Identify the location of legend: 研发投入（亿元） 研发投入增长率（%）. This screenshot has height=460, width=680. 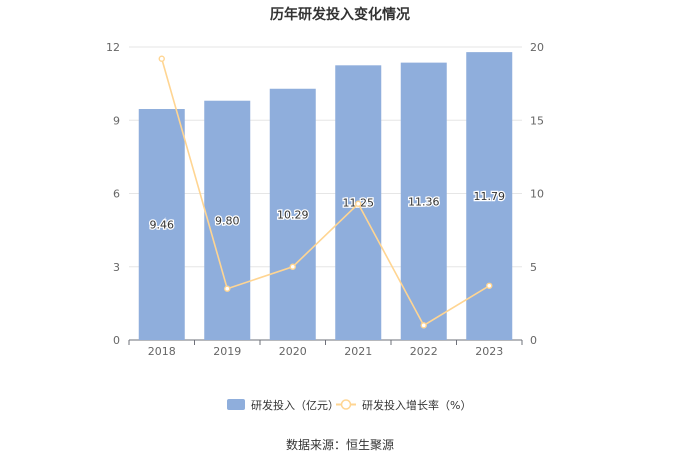
(349, 405).